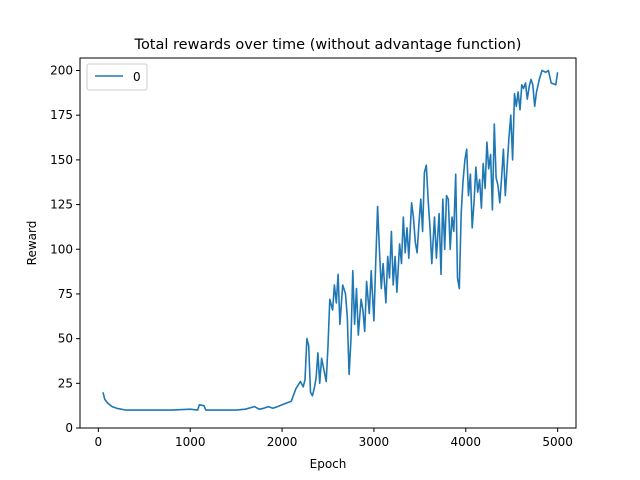 This screenshot has width=640, height=480. I want to click on y-tick-label: 125, so click(61, 205).